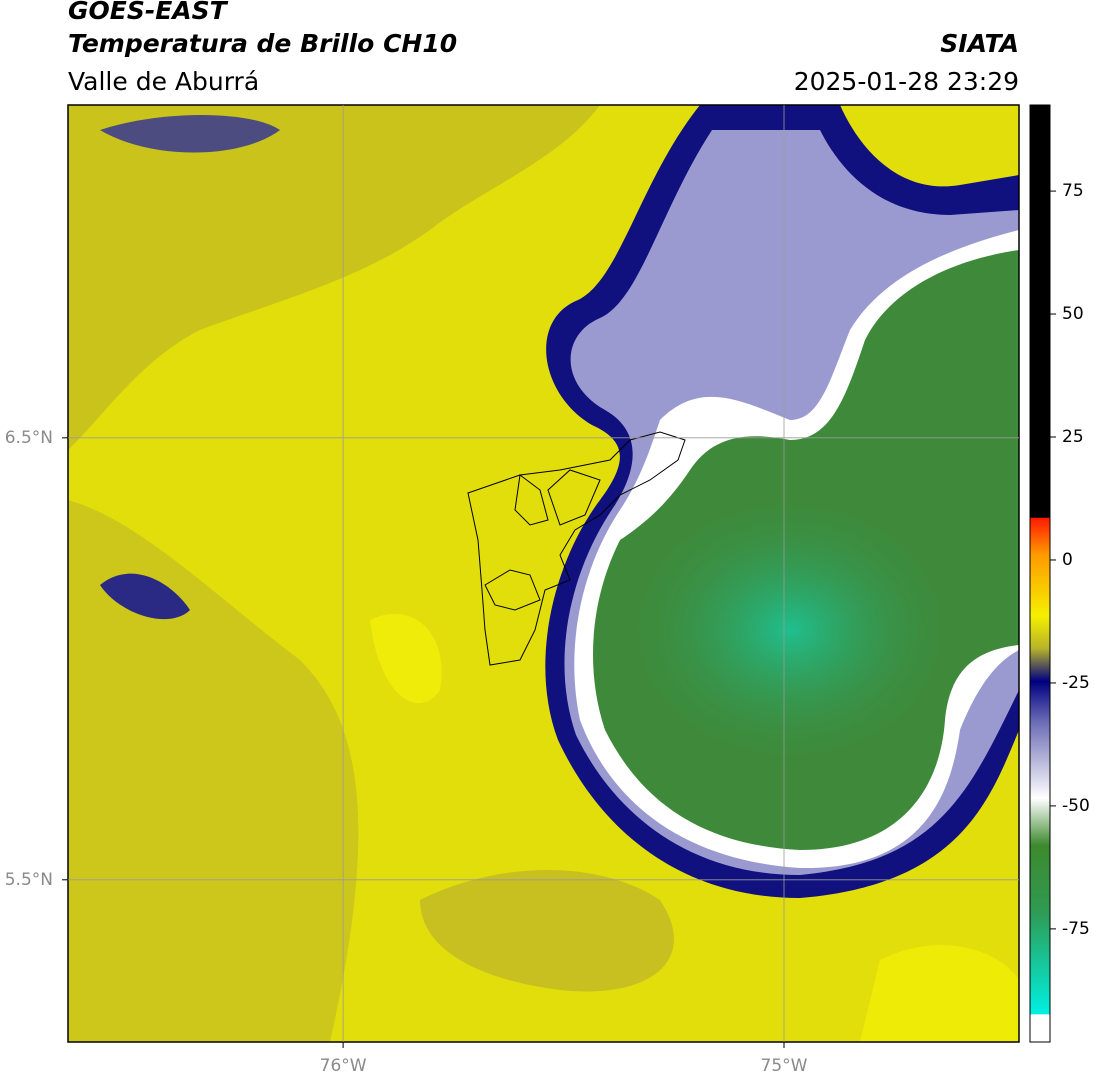 This screenshot has height=1078, width=1094. I want to click on product: Temperatura de Brillo CH10, so click(262, 43).